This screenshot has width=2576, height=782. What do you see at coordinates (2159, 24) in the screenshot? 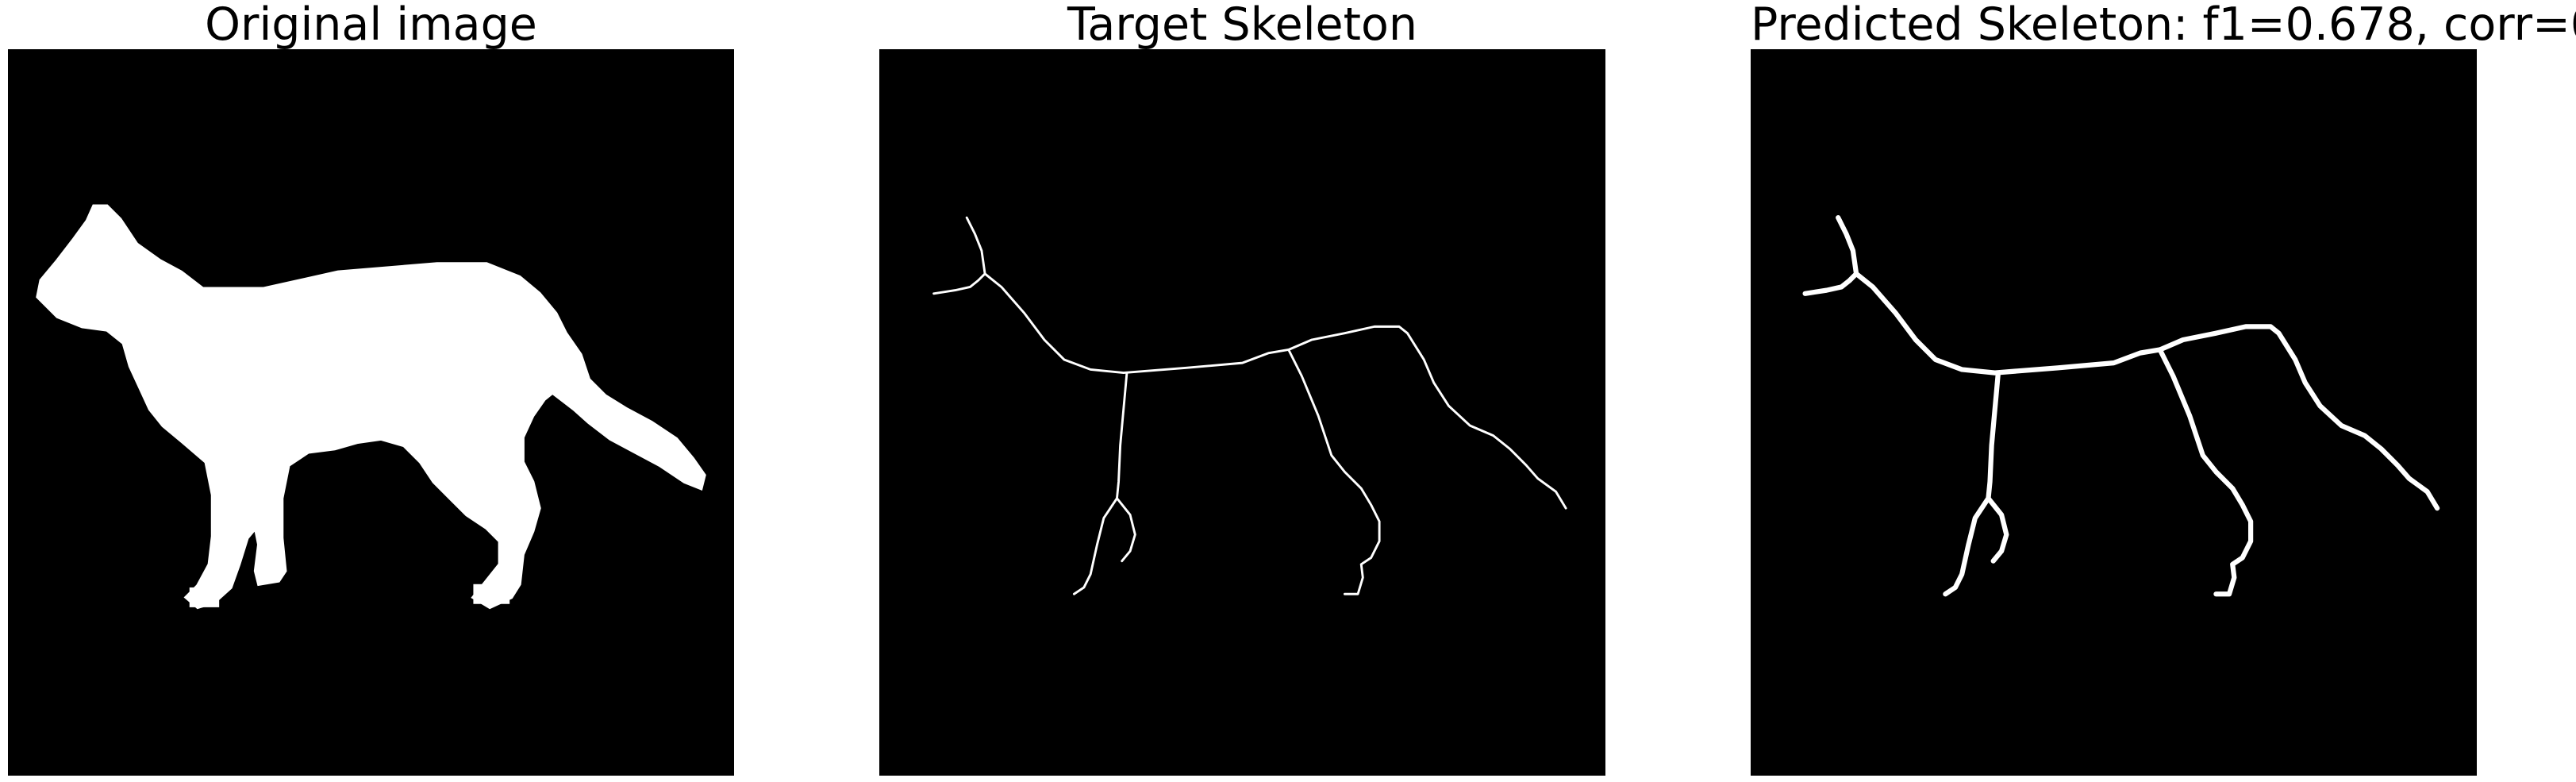
I see `panel-title-predicted: Predicted Skeleton: f1=0.678, corr=0.714` at bounding box center [2159, 24].